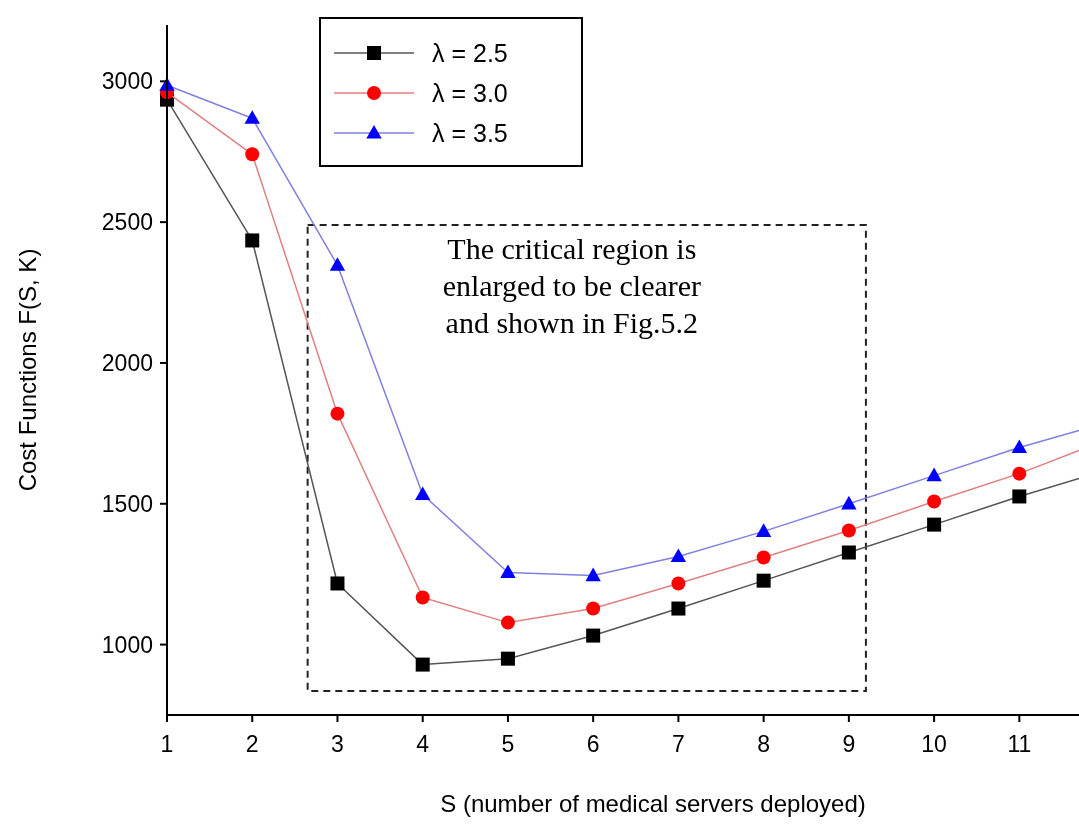 The width and height of the screenshot is (1079, 834). What do you see at coordinates (167, 744) in the screenshot?
I see `x-tick-label: 1` at bounding box center [167, 744].